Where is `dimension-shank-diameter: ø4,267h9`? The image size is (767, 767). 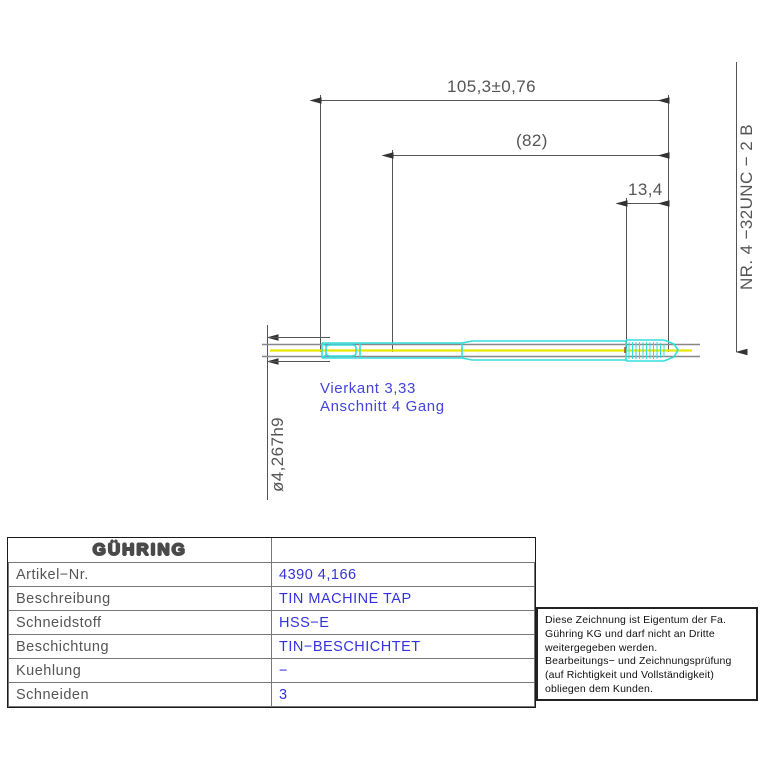 dimension-shank-diameter: ø4,267h9 is located at coordinates (277, 454).